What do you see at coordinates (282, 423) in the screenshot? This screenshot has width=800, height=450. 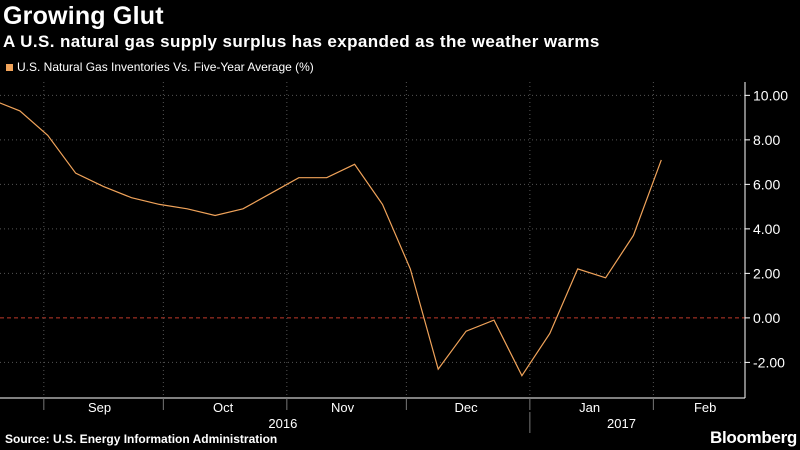 I see `year-label: 2016` at bounding box center [282, 423].